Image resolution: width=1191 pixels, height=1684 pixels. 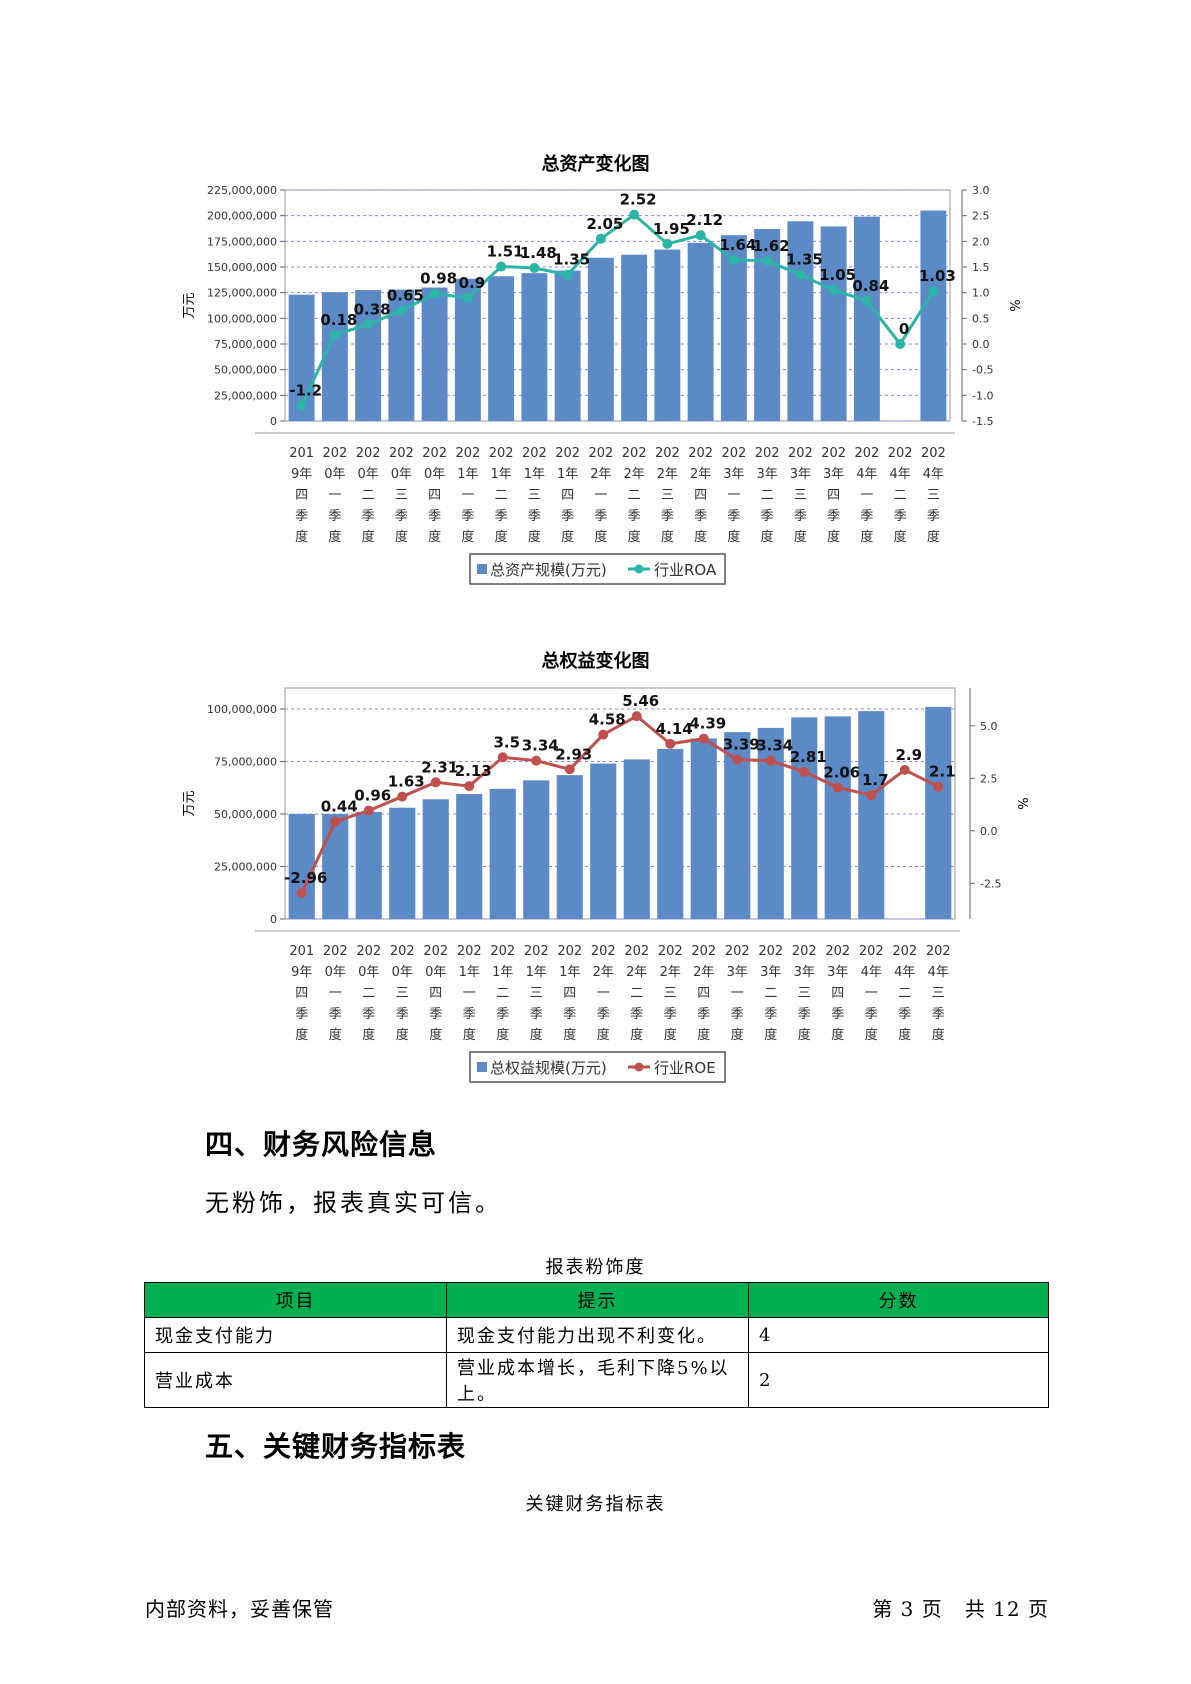 What do you see at coordinates (595, 1504) in the screenshot?
I see `key-indicators-caption: 关键财务指标表` at bounding box center [595, 1504].